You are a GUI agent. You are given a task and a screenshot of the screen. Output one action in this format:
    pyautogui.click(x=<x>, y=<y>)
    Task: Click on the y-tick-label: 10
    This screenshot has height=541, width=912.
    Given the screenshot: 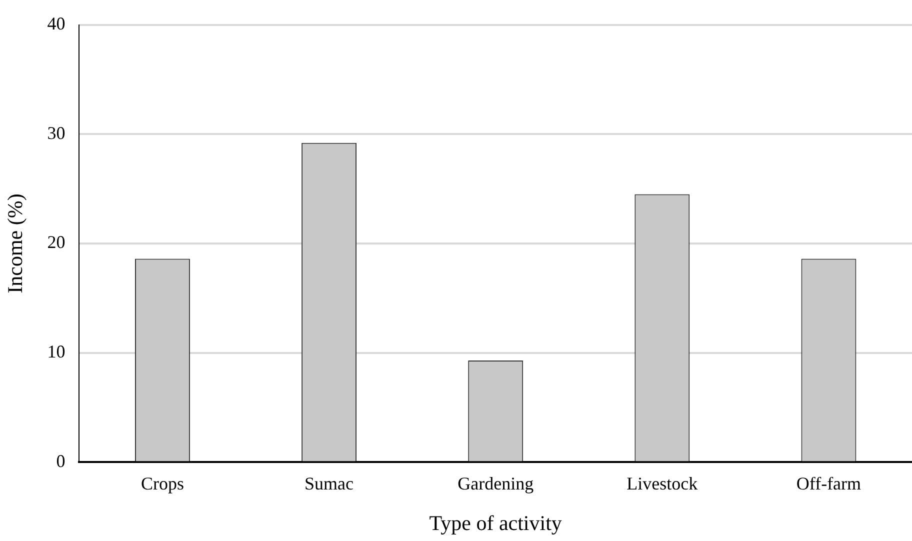 What is the action you would take?
    pyautogui.click(x=56, y=352)
    